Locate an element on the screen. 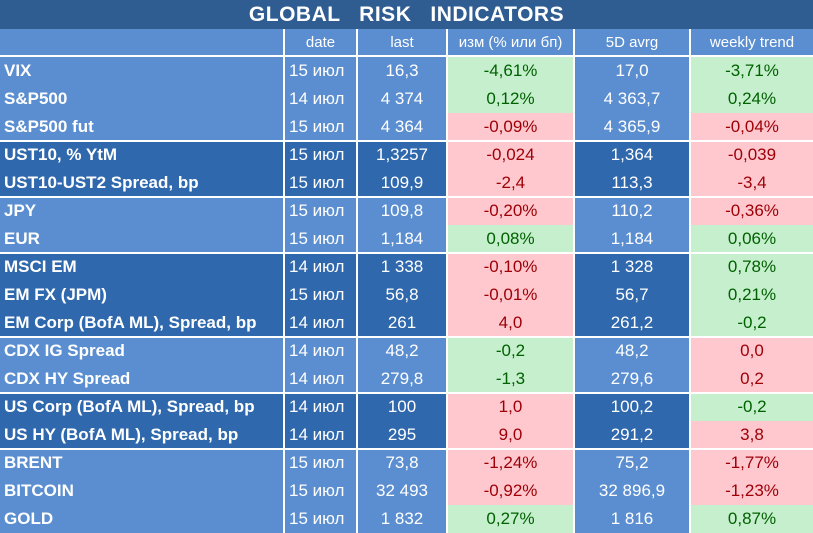 The image size is (813, 533). row-16-date: 15 июл is located at coordinates (320, 491).